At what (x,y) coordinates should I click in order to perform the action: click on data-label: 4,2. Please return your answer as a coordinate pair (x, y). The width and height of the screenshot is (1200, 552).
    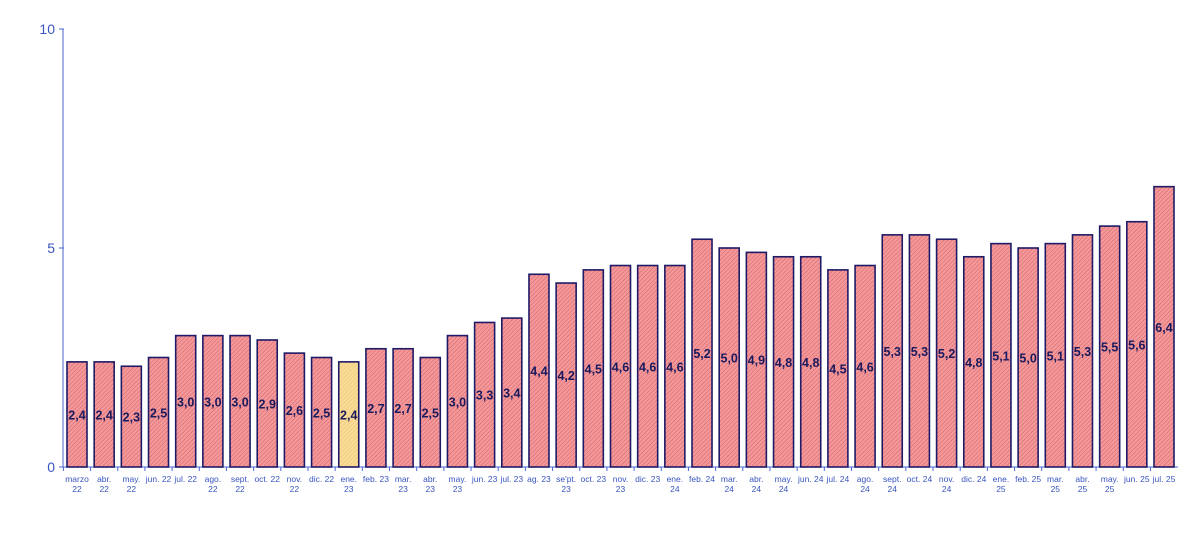
    Looking at the image, I should click on (565, 376).